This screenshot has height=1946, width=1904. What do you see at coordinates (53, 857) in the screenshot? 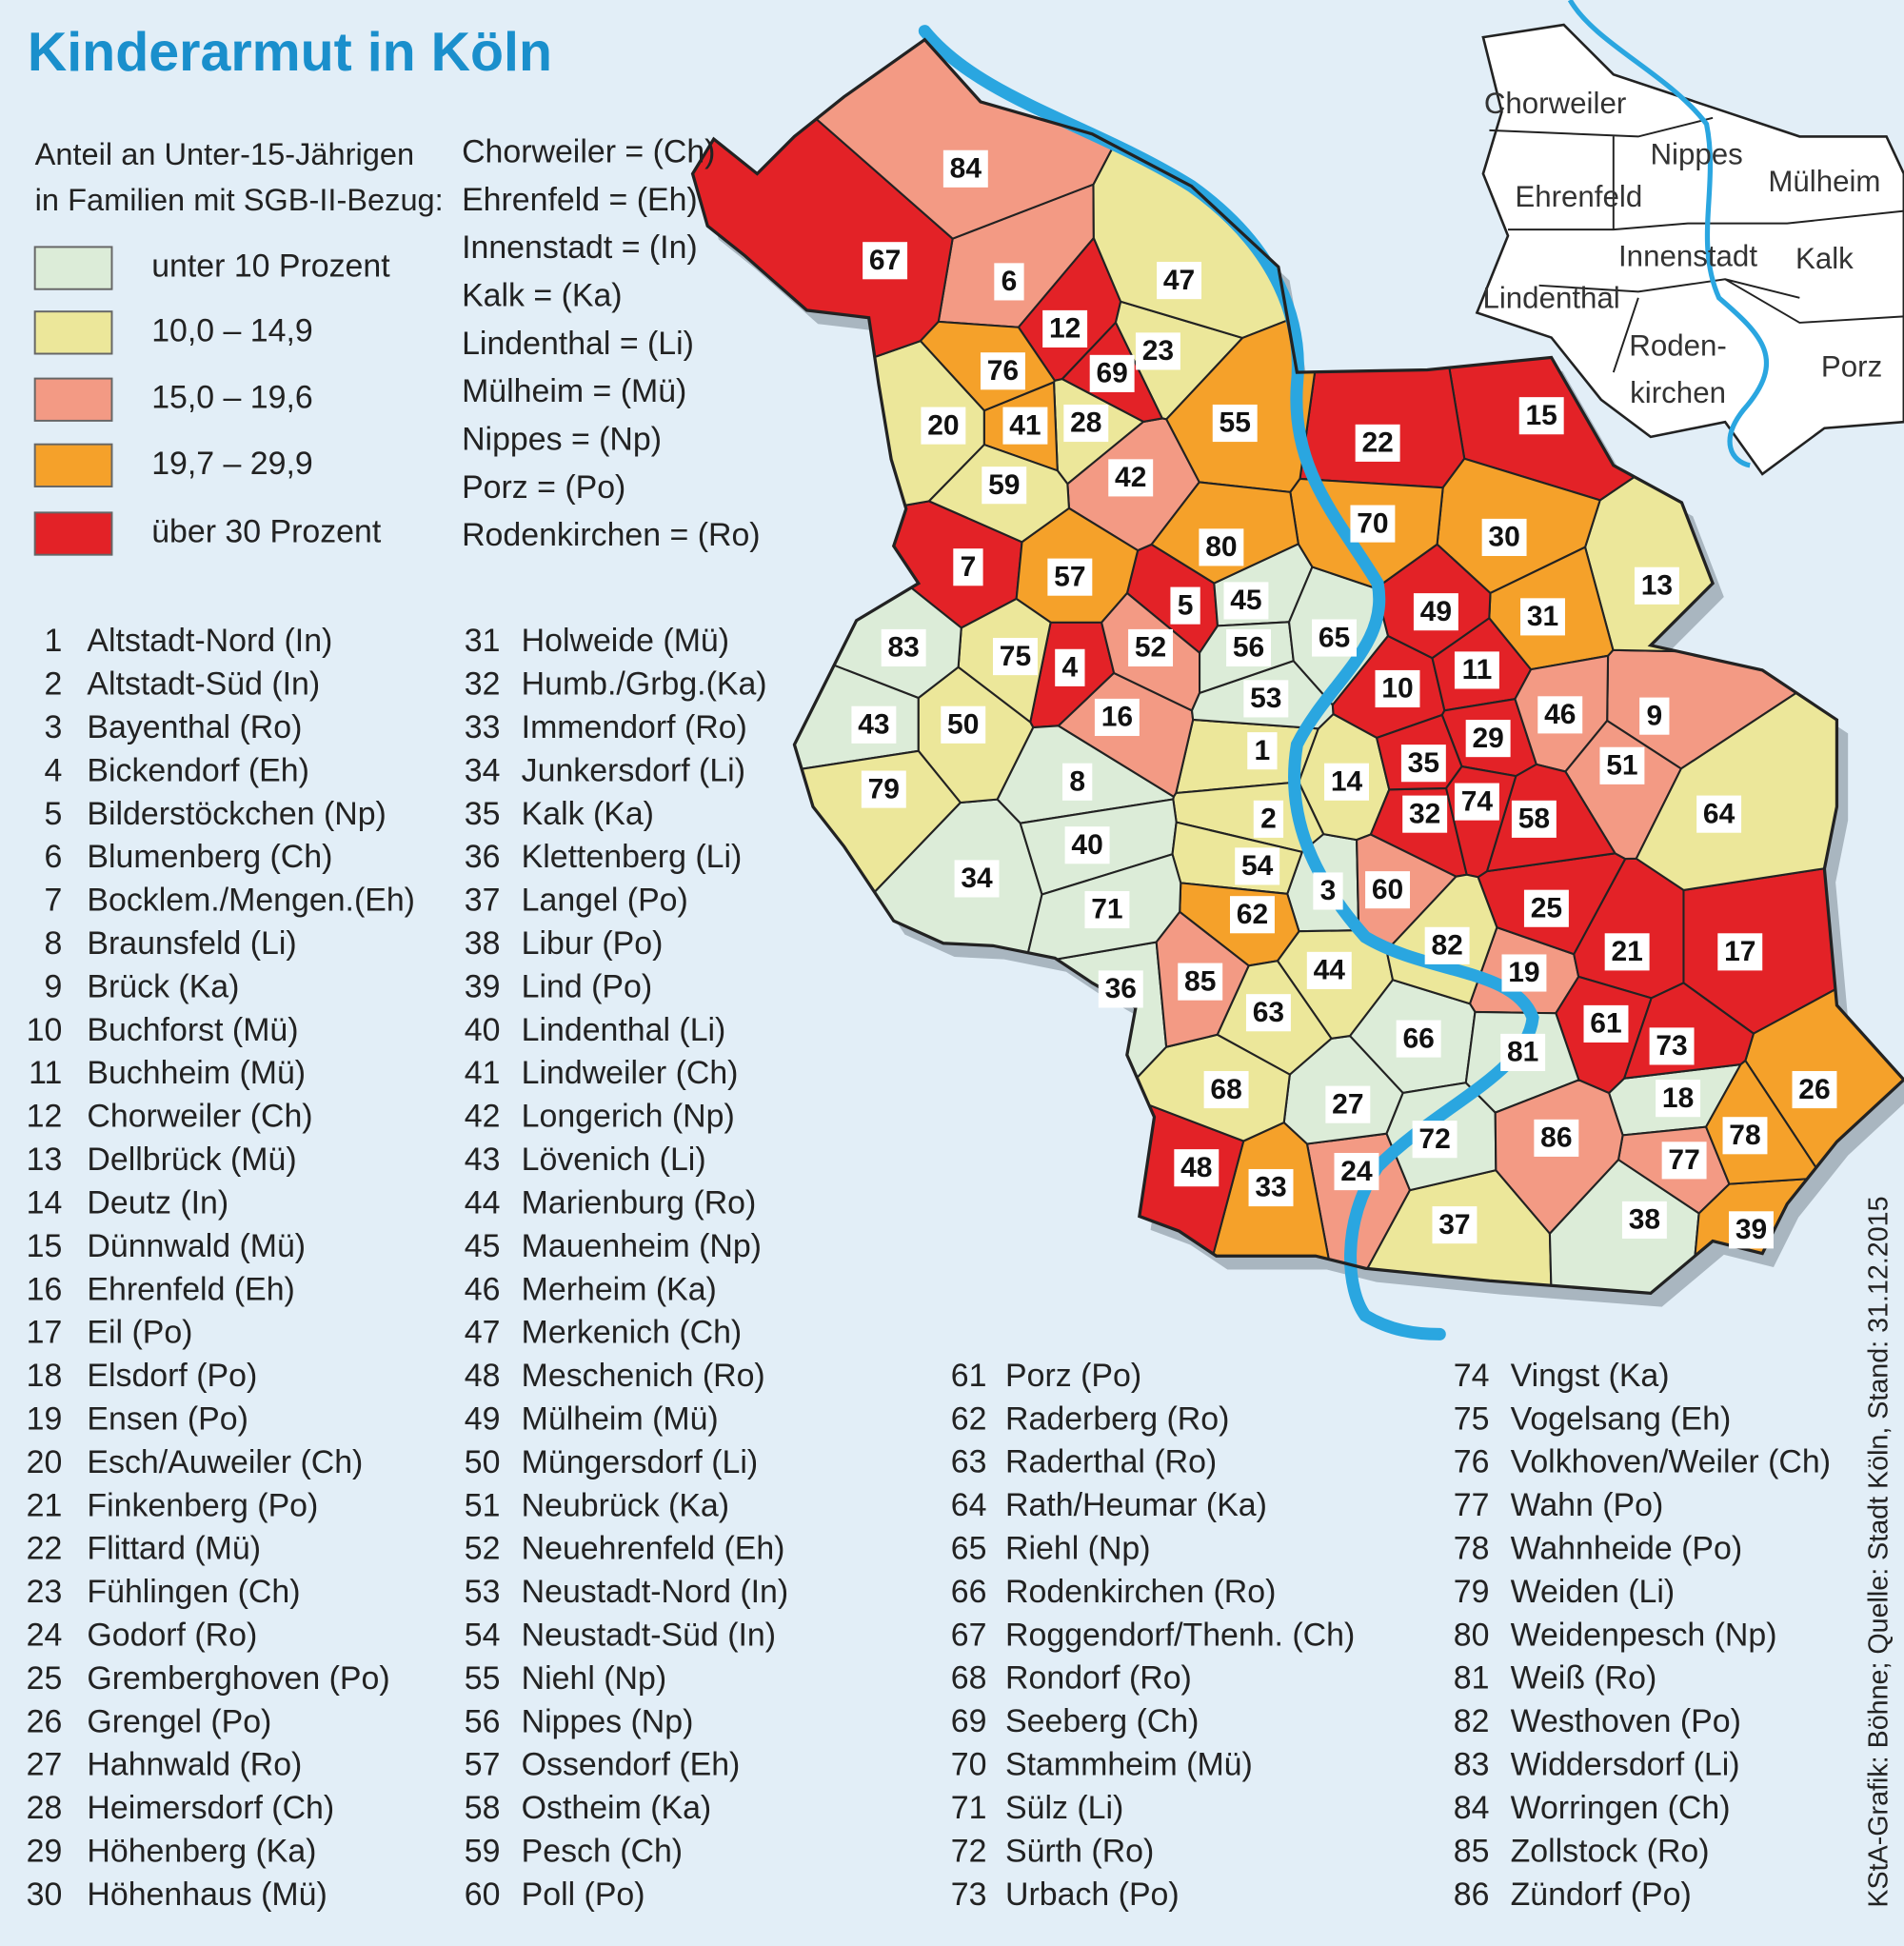
I see `district-number: 6` at bounding box center [53, 857].